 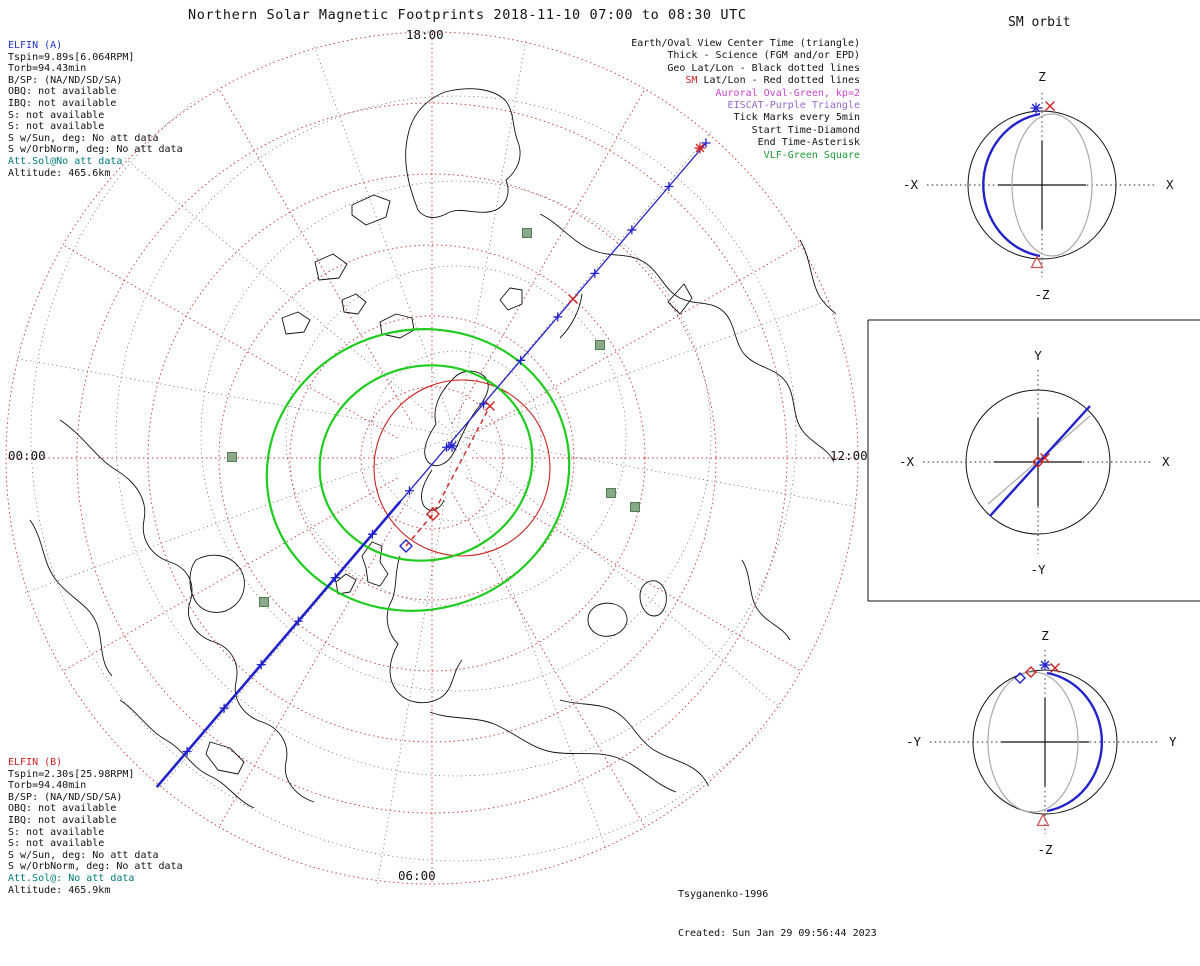 What do you see at coordinates (723, 894) in the screenshot?
I see `model-label: Tsyganenko-1996` at bounding box center [723, 894].